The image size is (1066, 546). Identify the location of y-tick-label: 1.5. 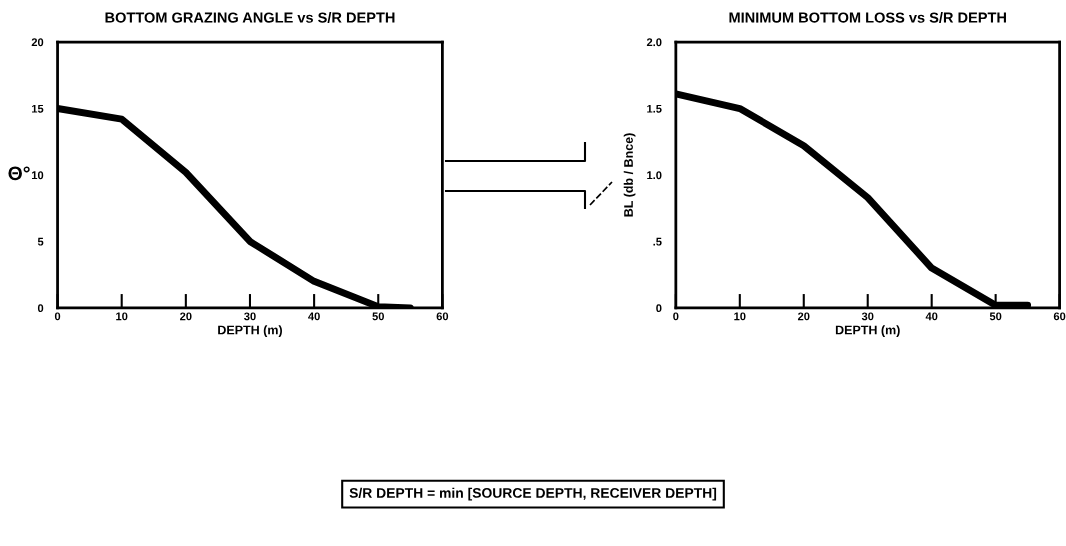
(654, 108).